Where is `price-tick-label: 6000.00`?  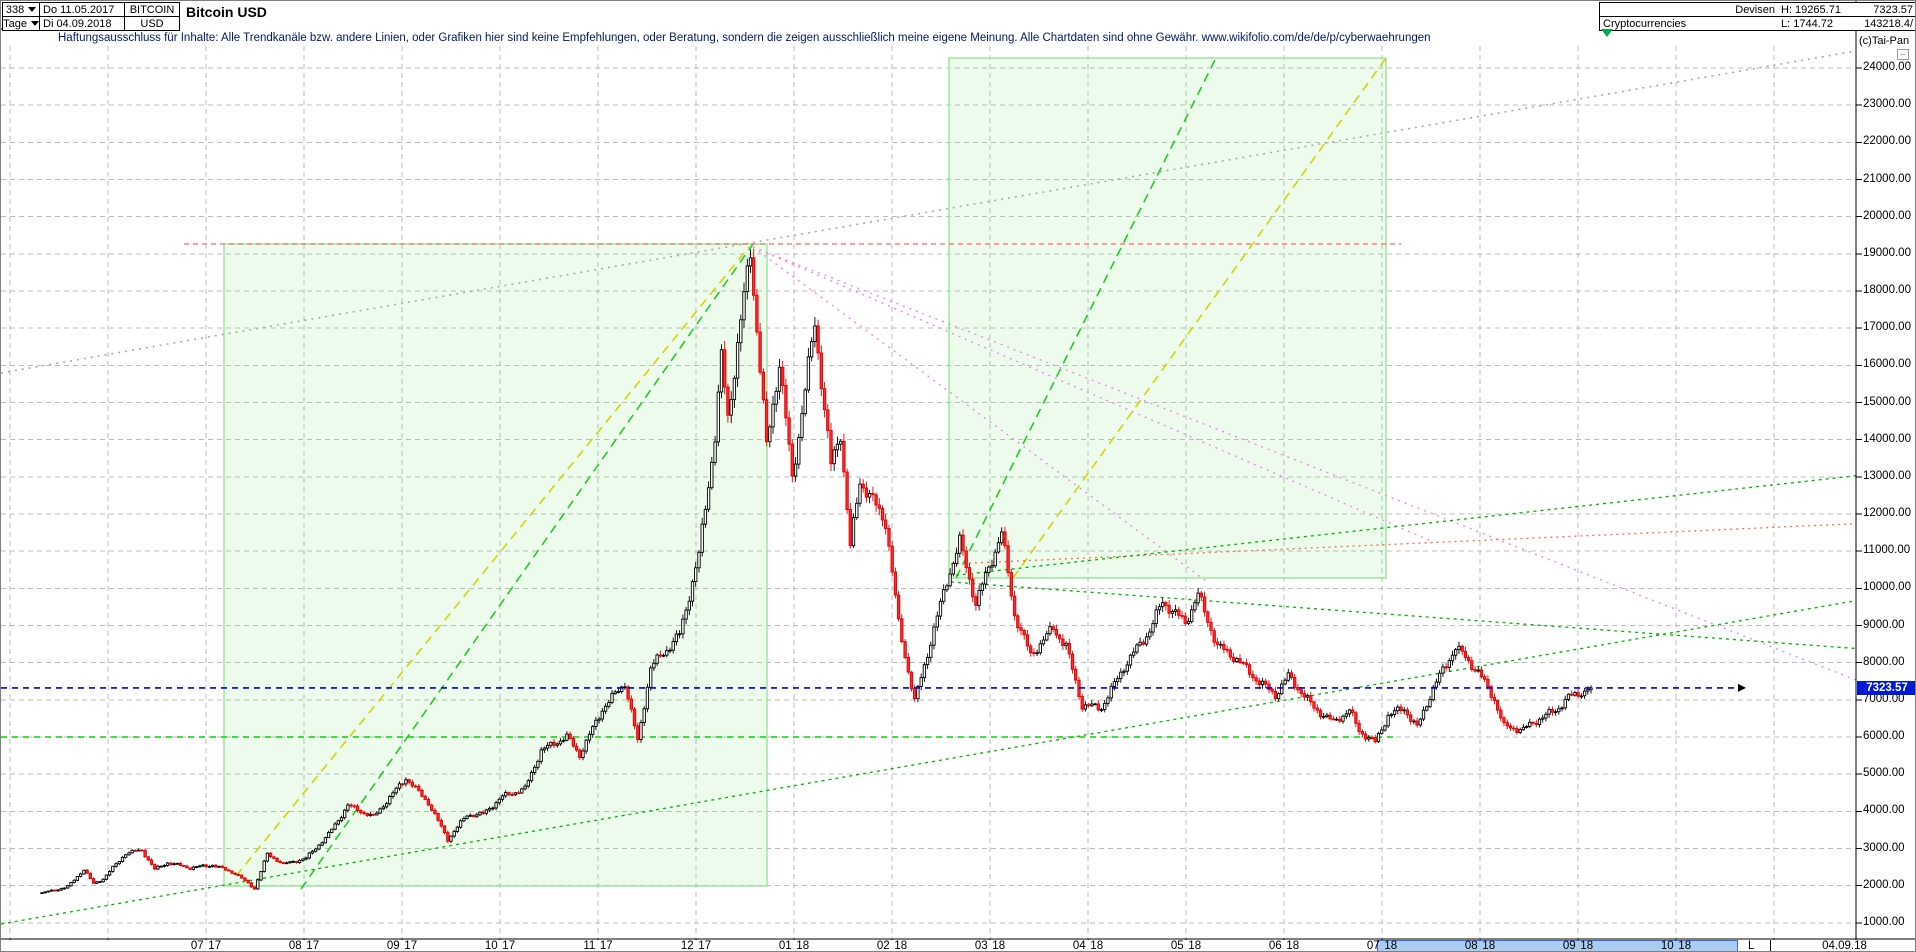 price-tick-label: 6000.00 is located at coordinates (1884, 736).